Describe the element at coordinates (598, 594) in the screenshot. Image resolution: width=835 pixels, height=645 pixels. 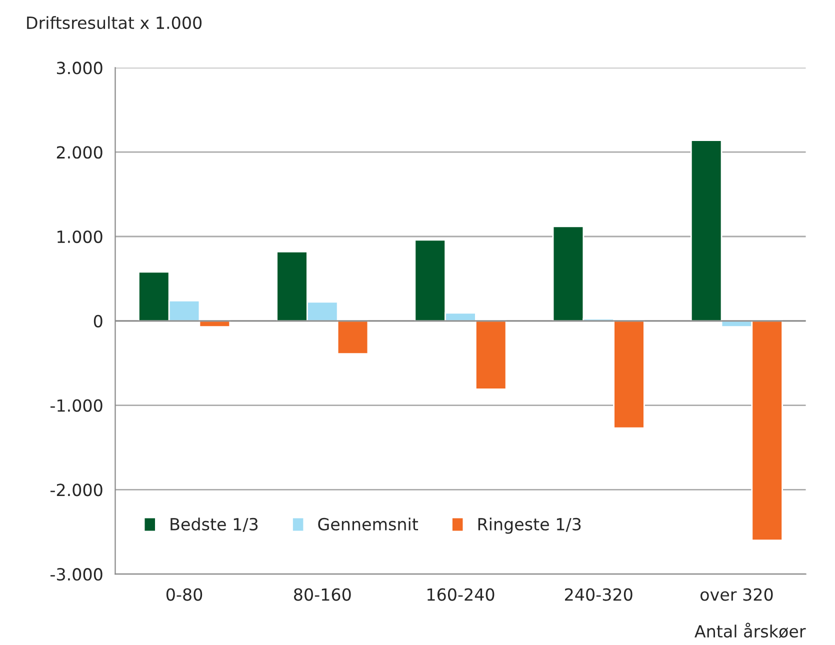
I see `x-tick-label: 240-320` at that location.